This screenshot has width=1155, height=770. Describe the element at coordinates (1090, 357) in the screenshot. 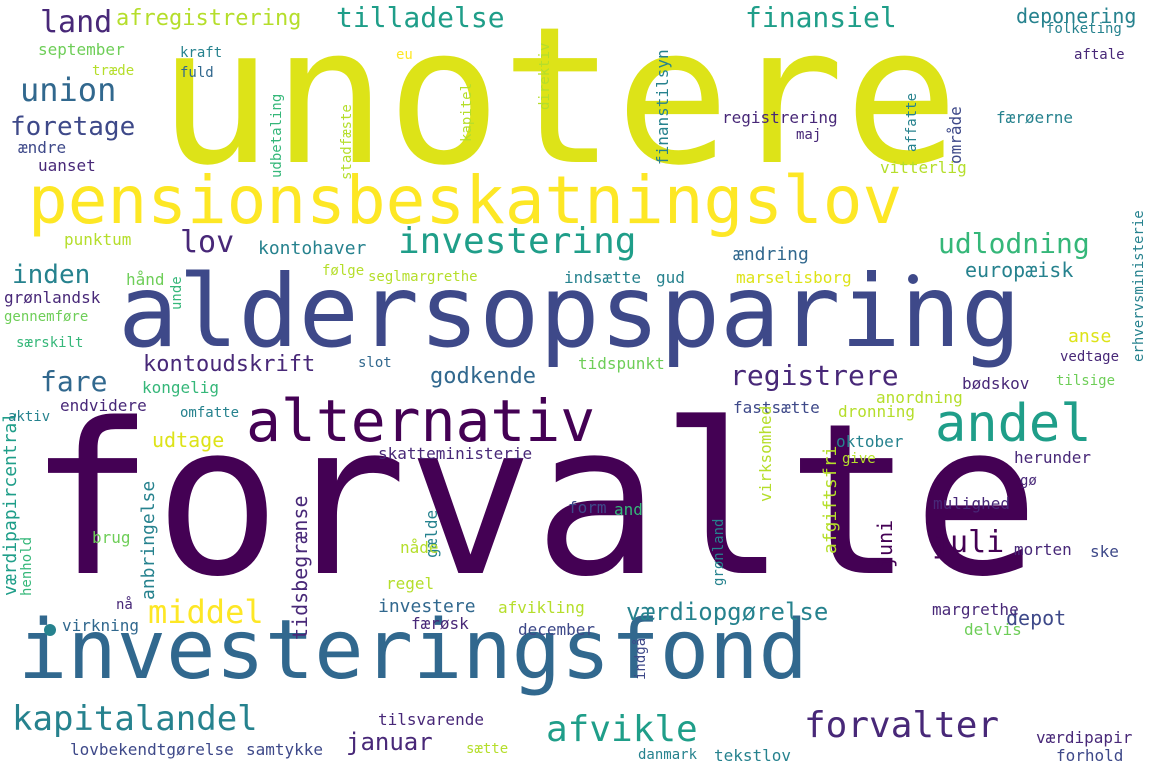

I see `word: vedtage` at that location.